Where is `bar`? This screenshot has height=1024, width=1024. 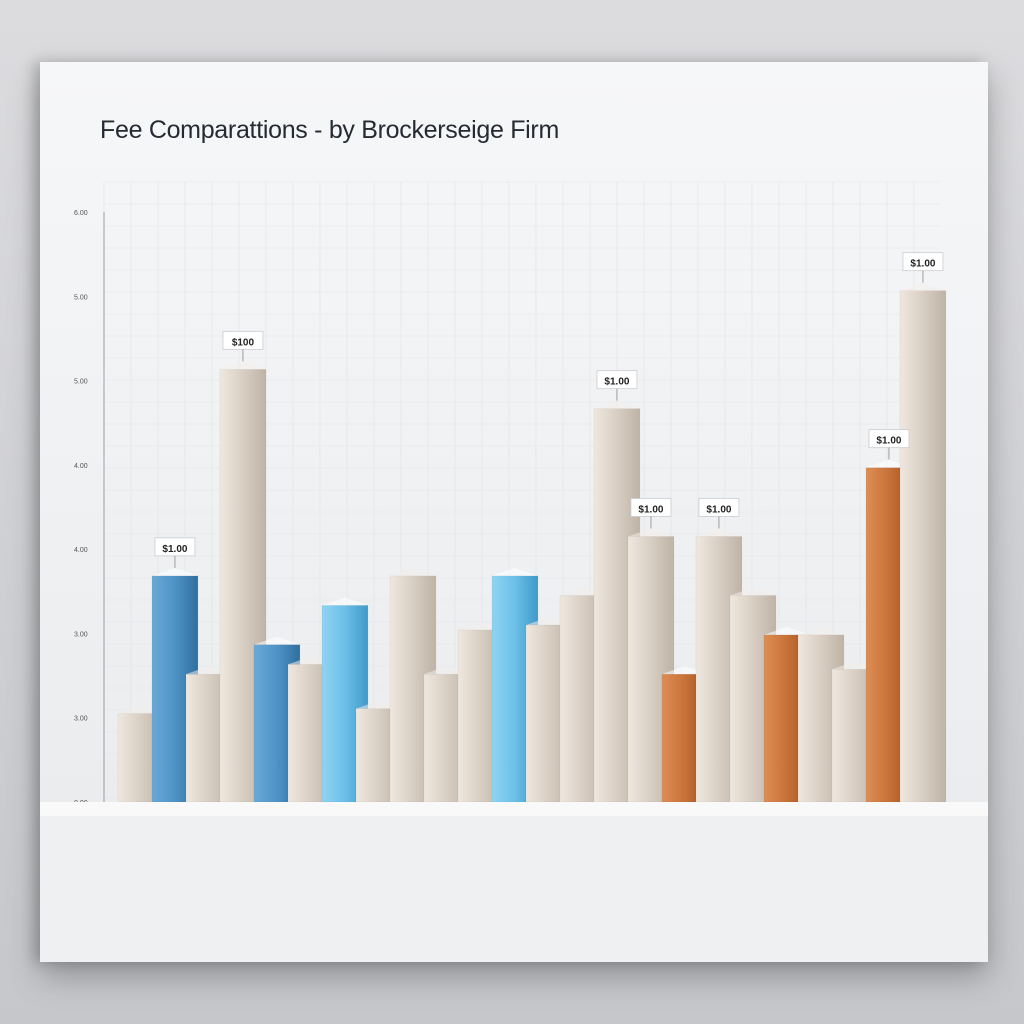 bar is located at coordinates (923, 546).